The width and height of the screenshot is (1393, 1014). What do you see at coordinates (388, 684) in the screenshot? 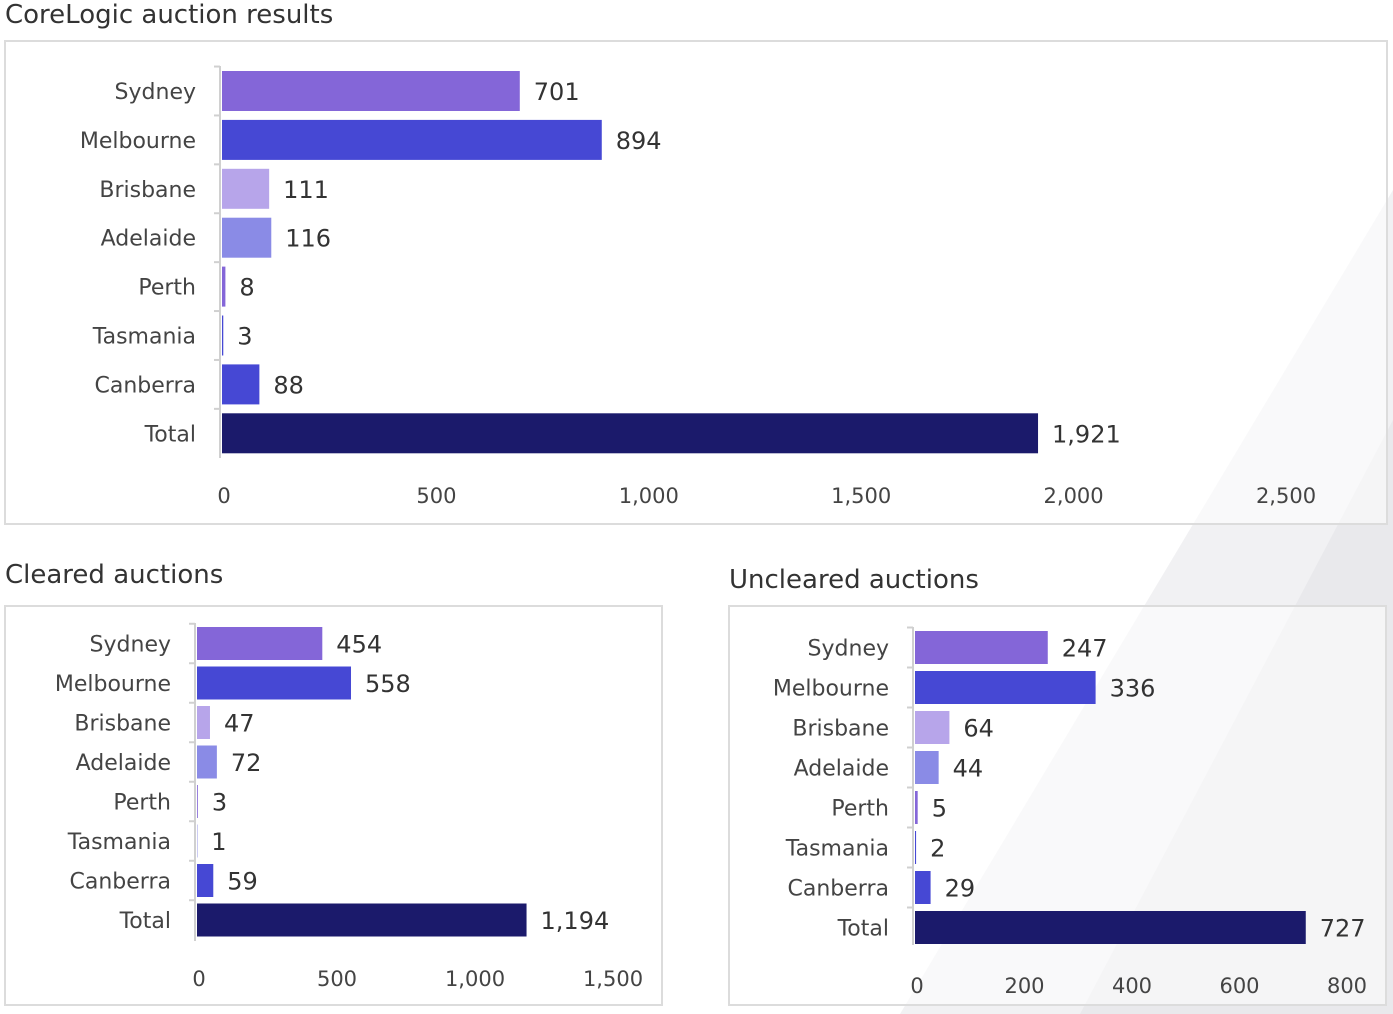
I see `data-label: 558` at bounding box center [388, 684].